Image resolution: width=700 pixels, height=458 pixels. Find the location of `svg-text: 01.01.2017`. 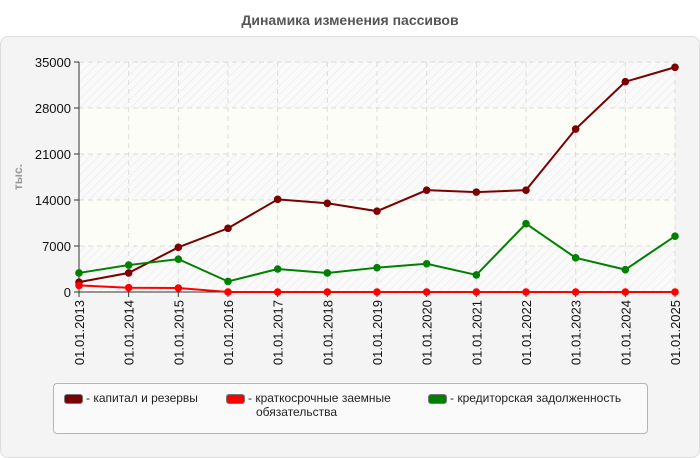

svg-text: 01.01.2017 is located at coordinates (278, 332).